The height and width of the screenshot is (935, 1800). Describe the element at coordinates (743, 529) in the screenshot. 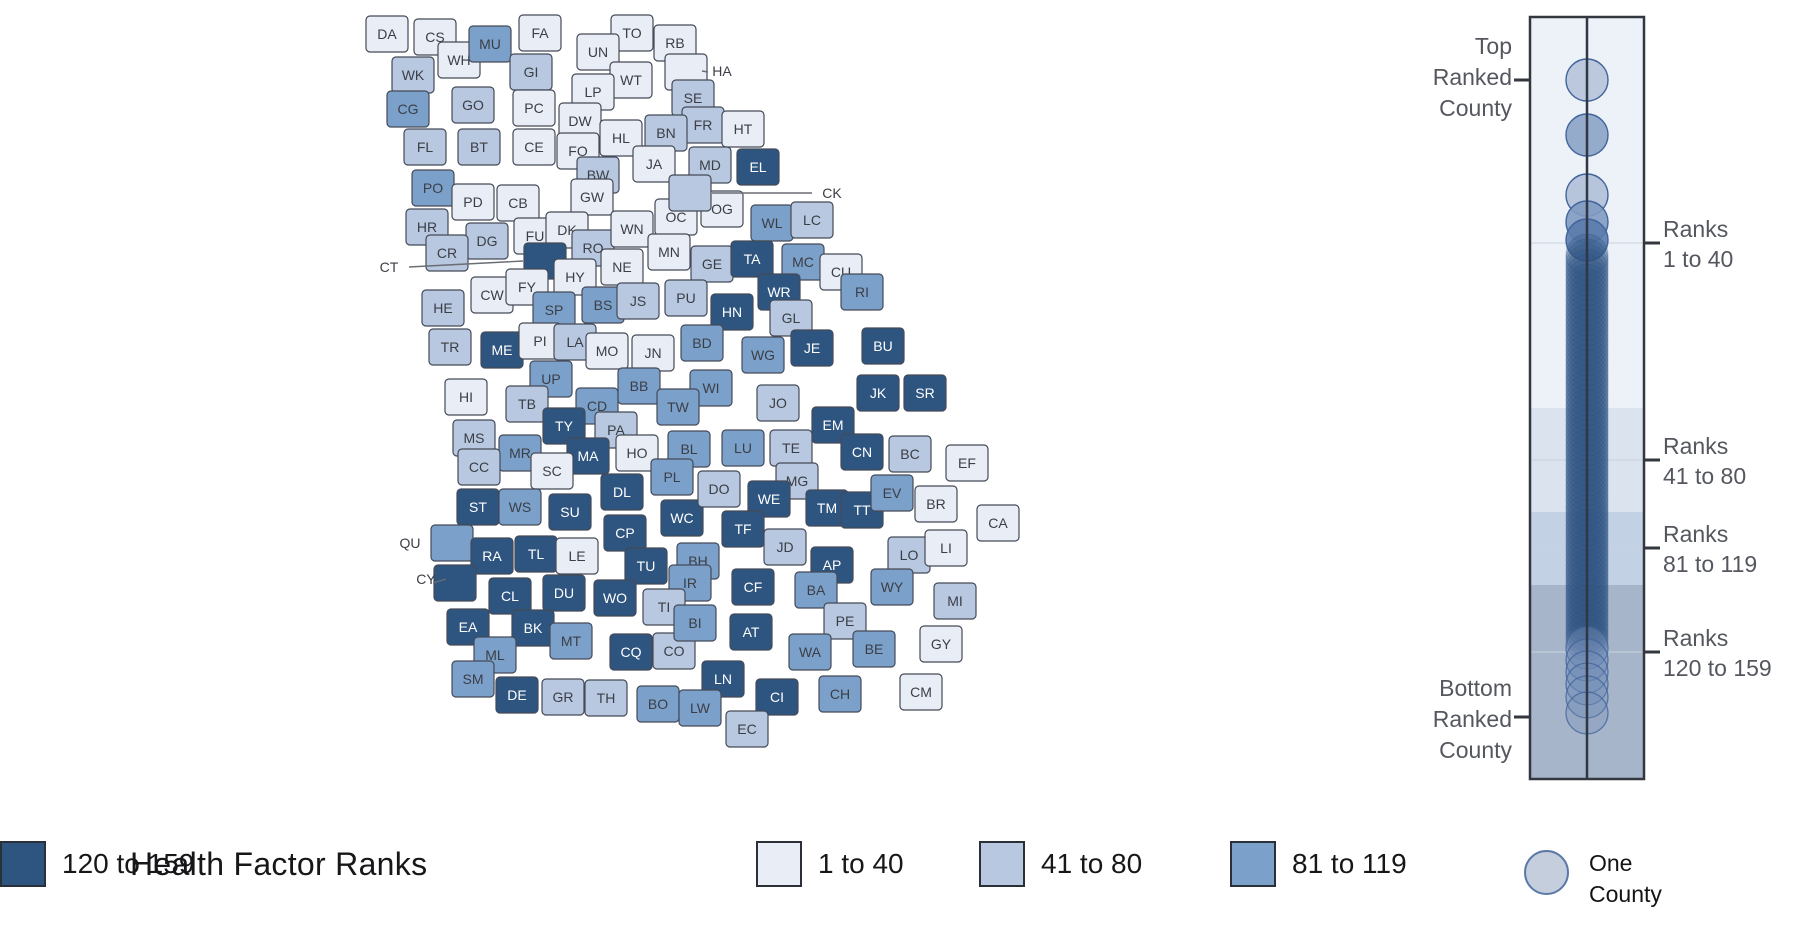

I see `county-TF: TF` at that location.